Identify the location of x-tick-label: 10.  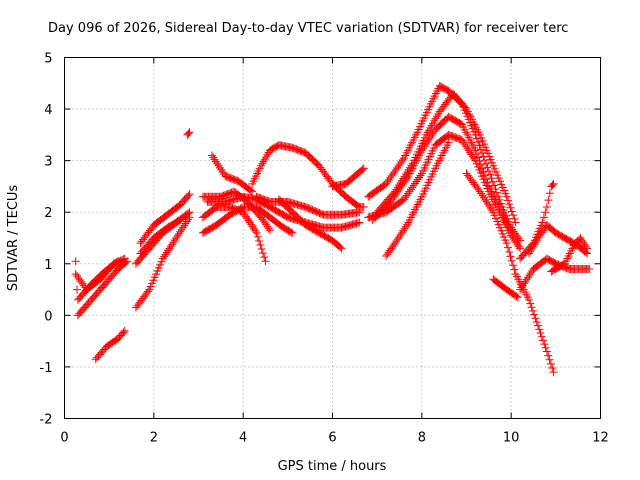
(511, 438).